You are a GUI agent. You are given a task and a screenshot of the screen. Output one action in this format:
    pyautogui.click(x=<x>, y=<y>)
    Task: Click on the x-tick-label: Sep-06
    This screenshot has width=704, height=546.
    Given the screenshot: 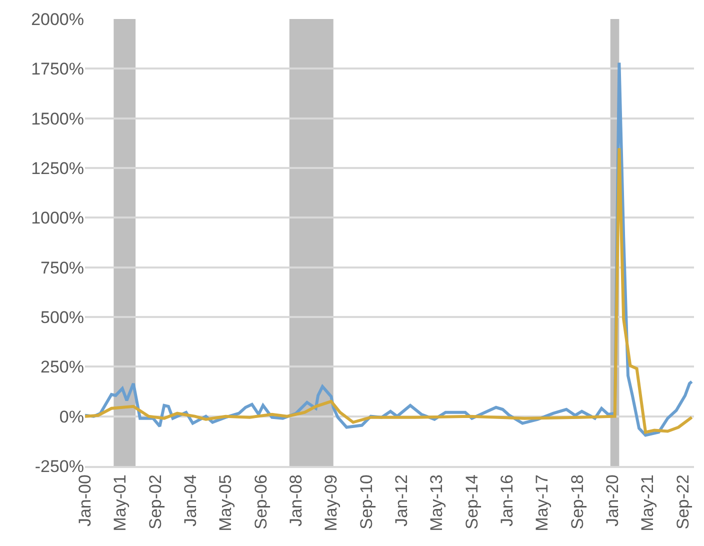 What is the action you would take?
    pyautogui.click(x=260, y=502)
    